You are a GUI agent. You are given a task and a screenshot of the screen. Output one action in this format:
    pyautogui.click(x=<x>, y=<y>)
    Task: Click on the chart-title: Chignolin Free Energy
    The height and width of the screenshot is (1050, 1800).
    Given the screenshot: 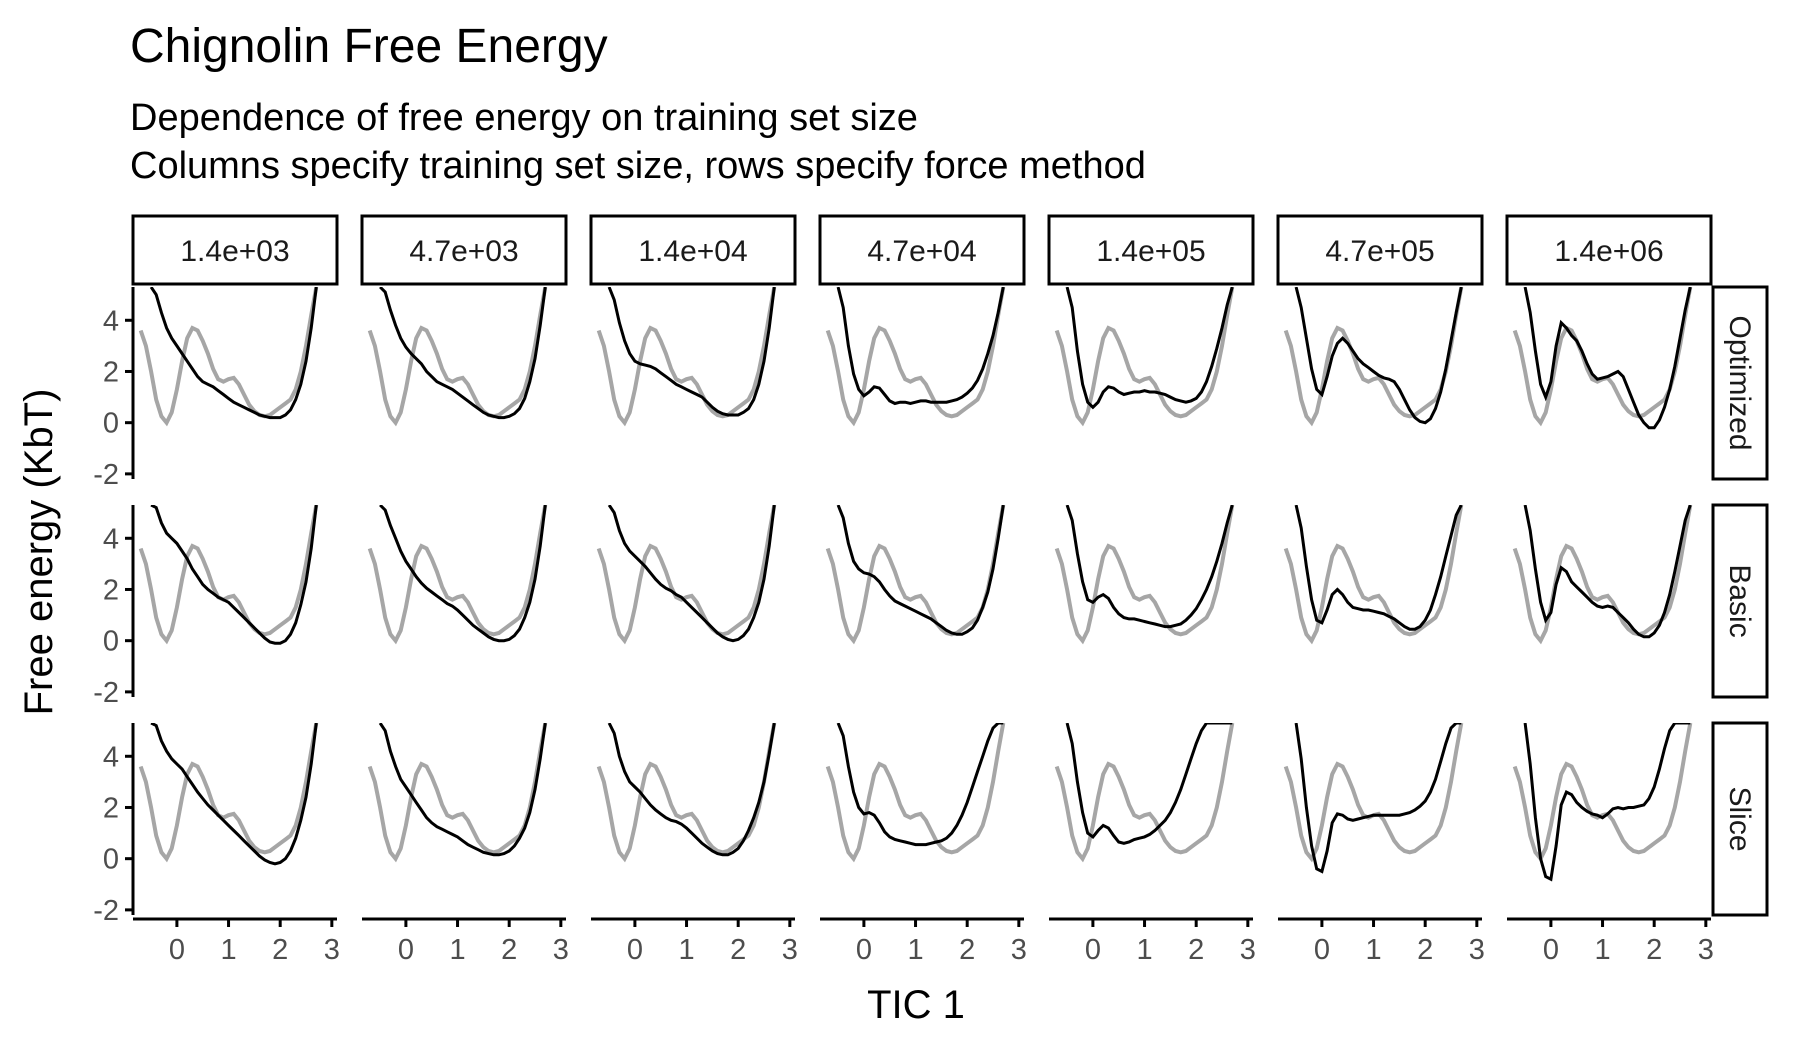 What is the action you would take?
    pyautogui.click(x=369, y=46)
    